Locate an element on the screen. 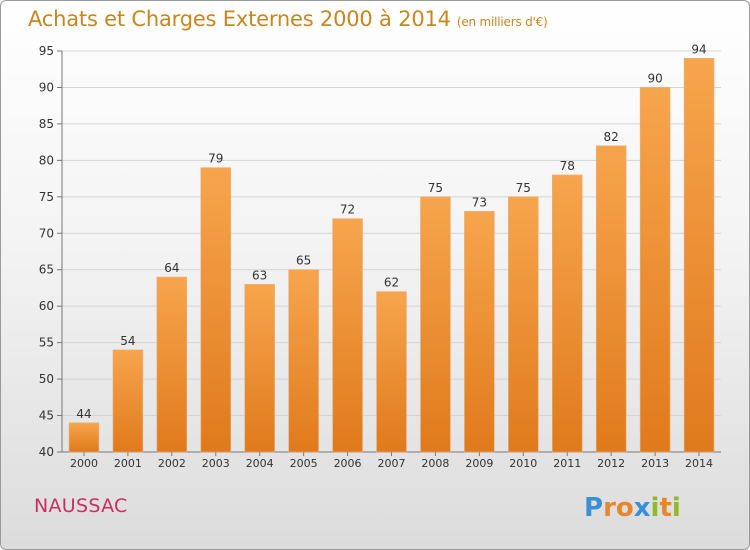 This screenshot has width=750, height=550. bar-value-label: 62 is located at coordinates (391, 283).